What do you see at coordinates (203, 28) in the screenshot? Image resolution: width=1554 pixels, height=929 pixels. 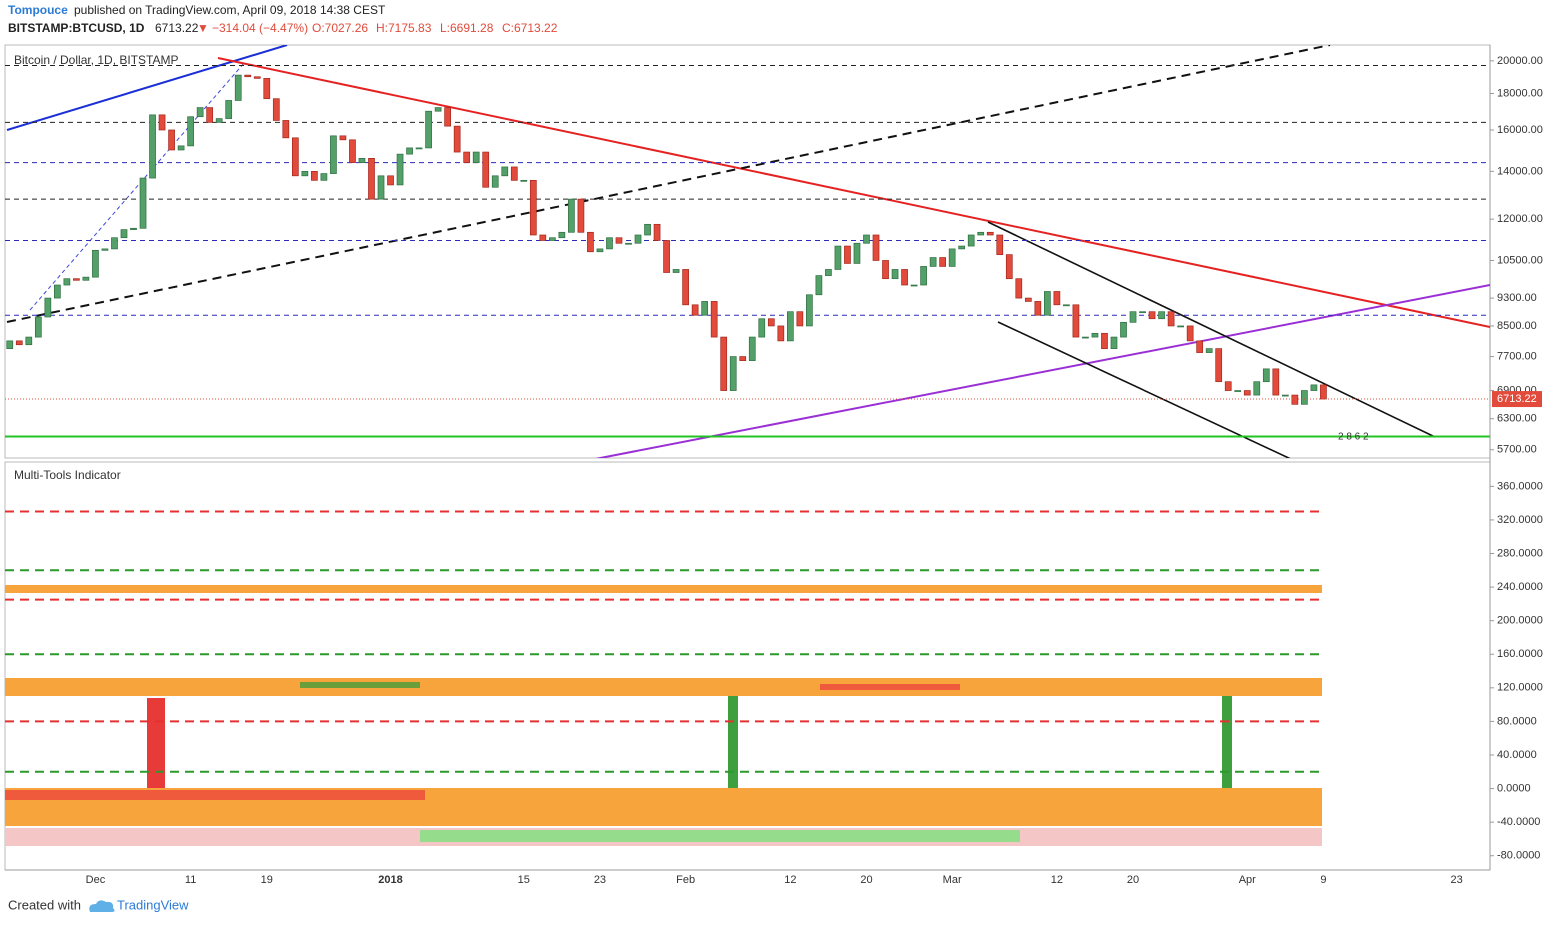 I see `arrow: ▼` at bounding box center [203, 28].